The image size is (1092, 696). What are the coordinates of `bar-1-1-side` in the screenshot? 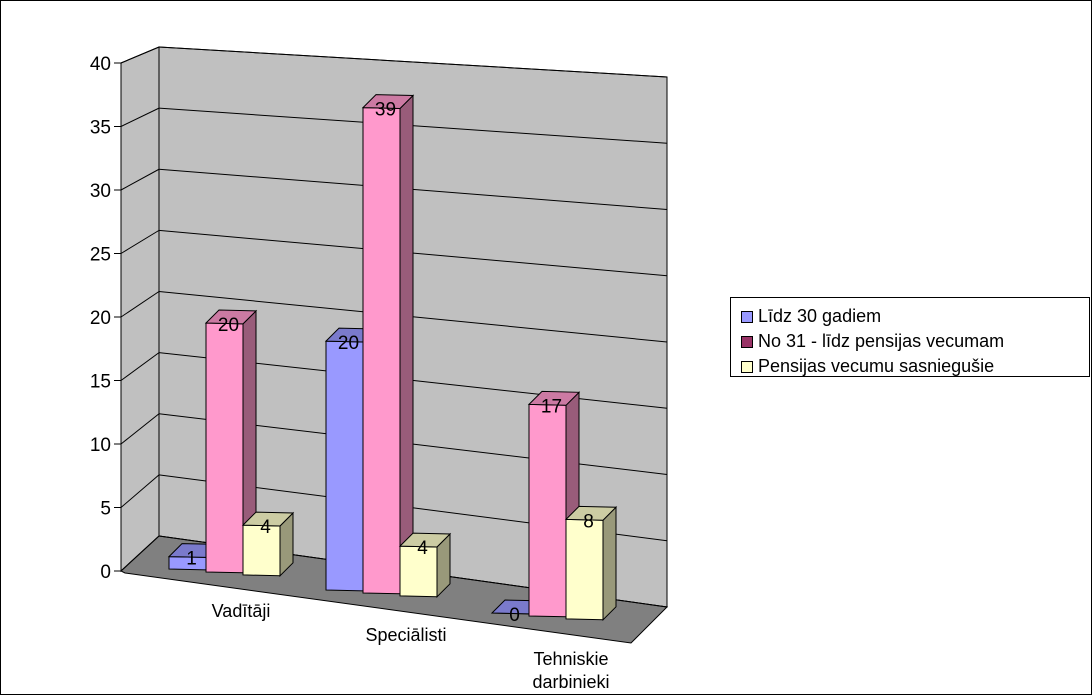 It's located at (406, 345).